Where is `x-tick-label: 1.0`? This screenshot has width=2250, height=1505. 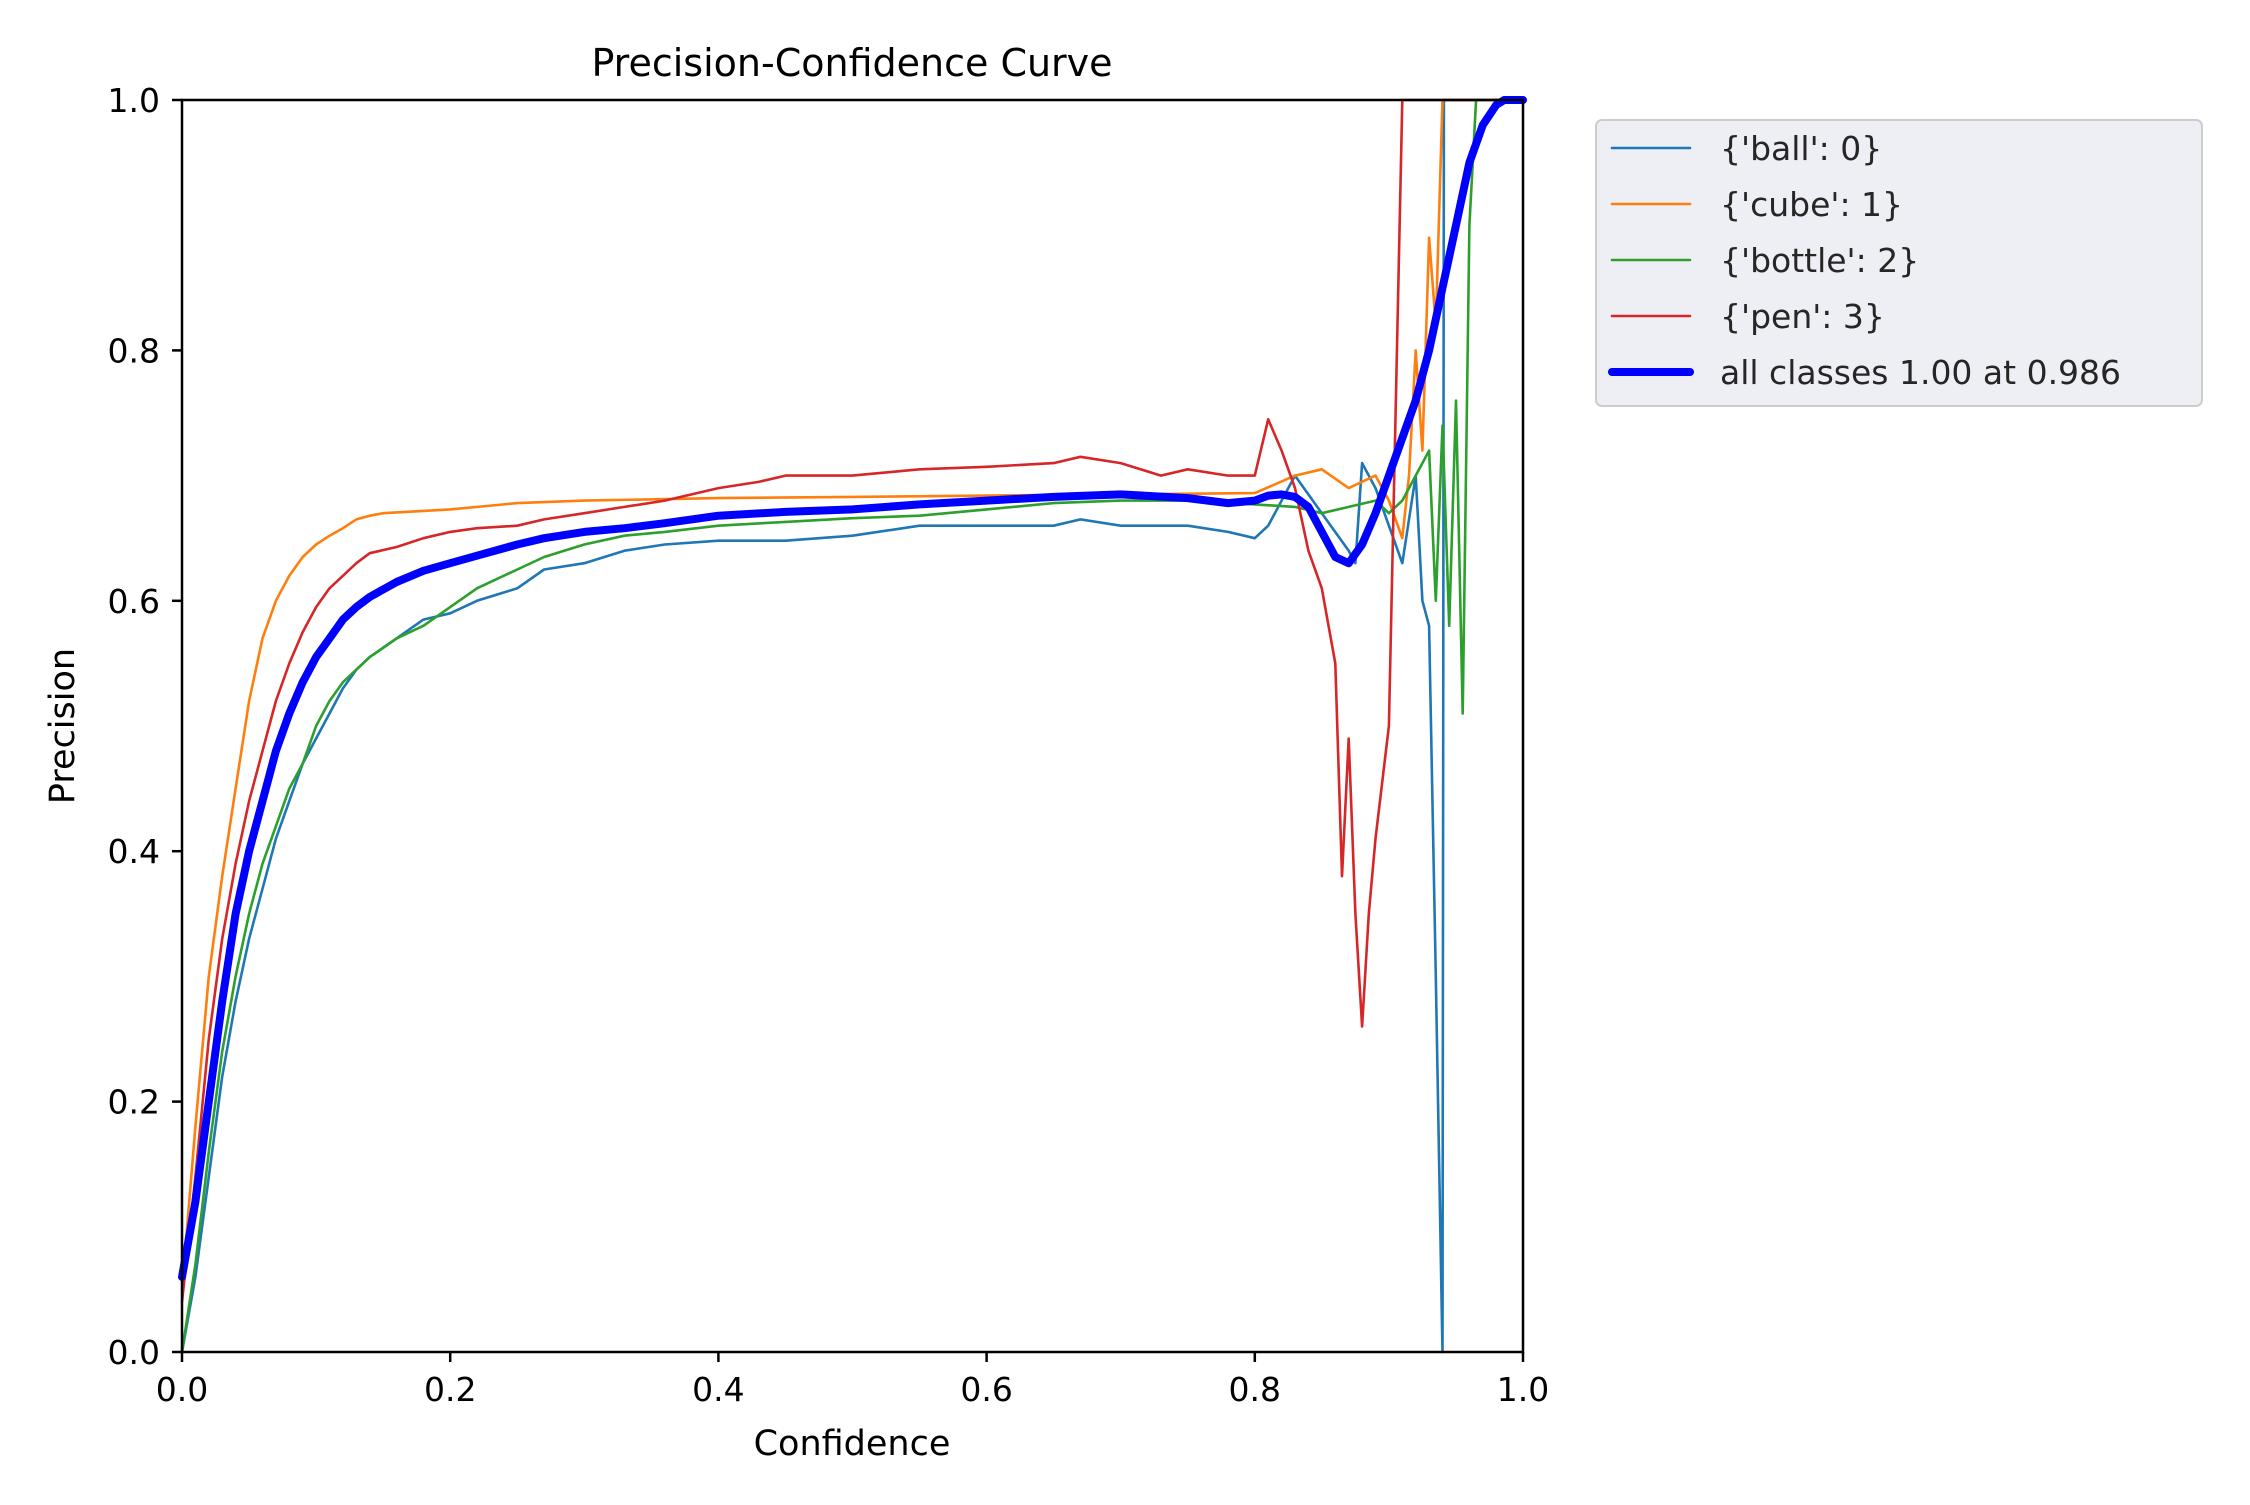
x-tick-label: 1.0 is located at coordinates (1523, 1389).